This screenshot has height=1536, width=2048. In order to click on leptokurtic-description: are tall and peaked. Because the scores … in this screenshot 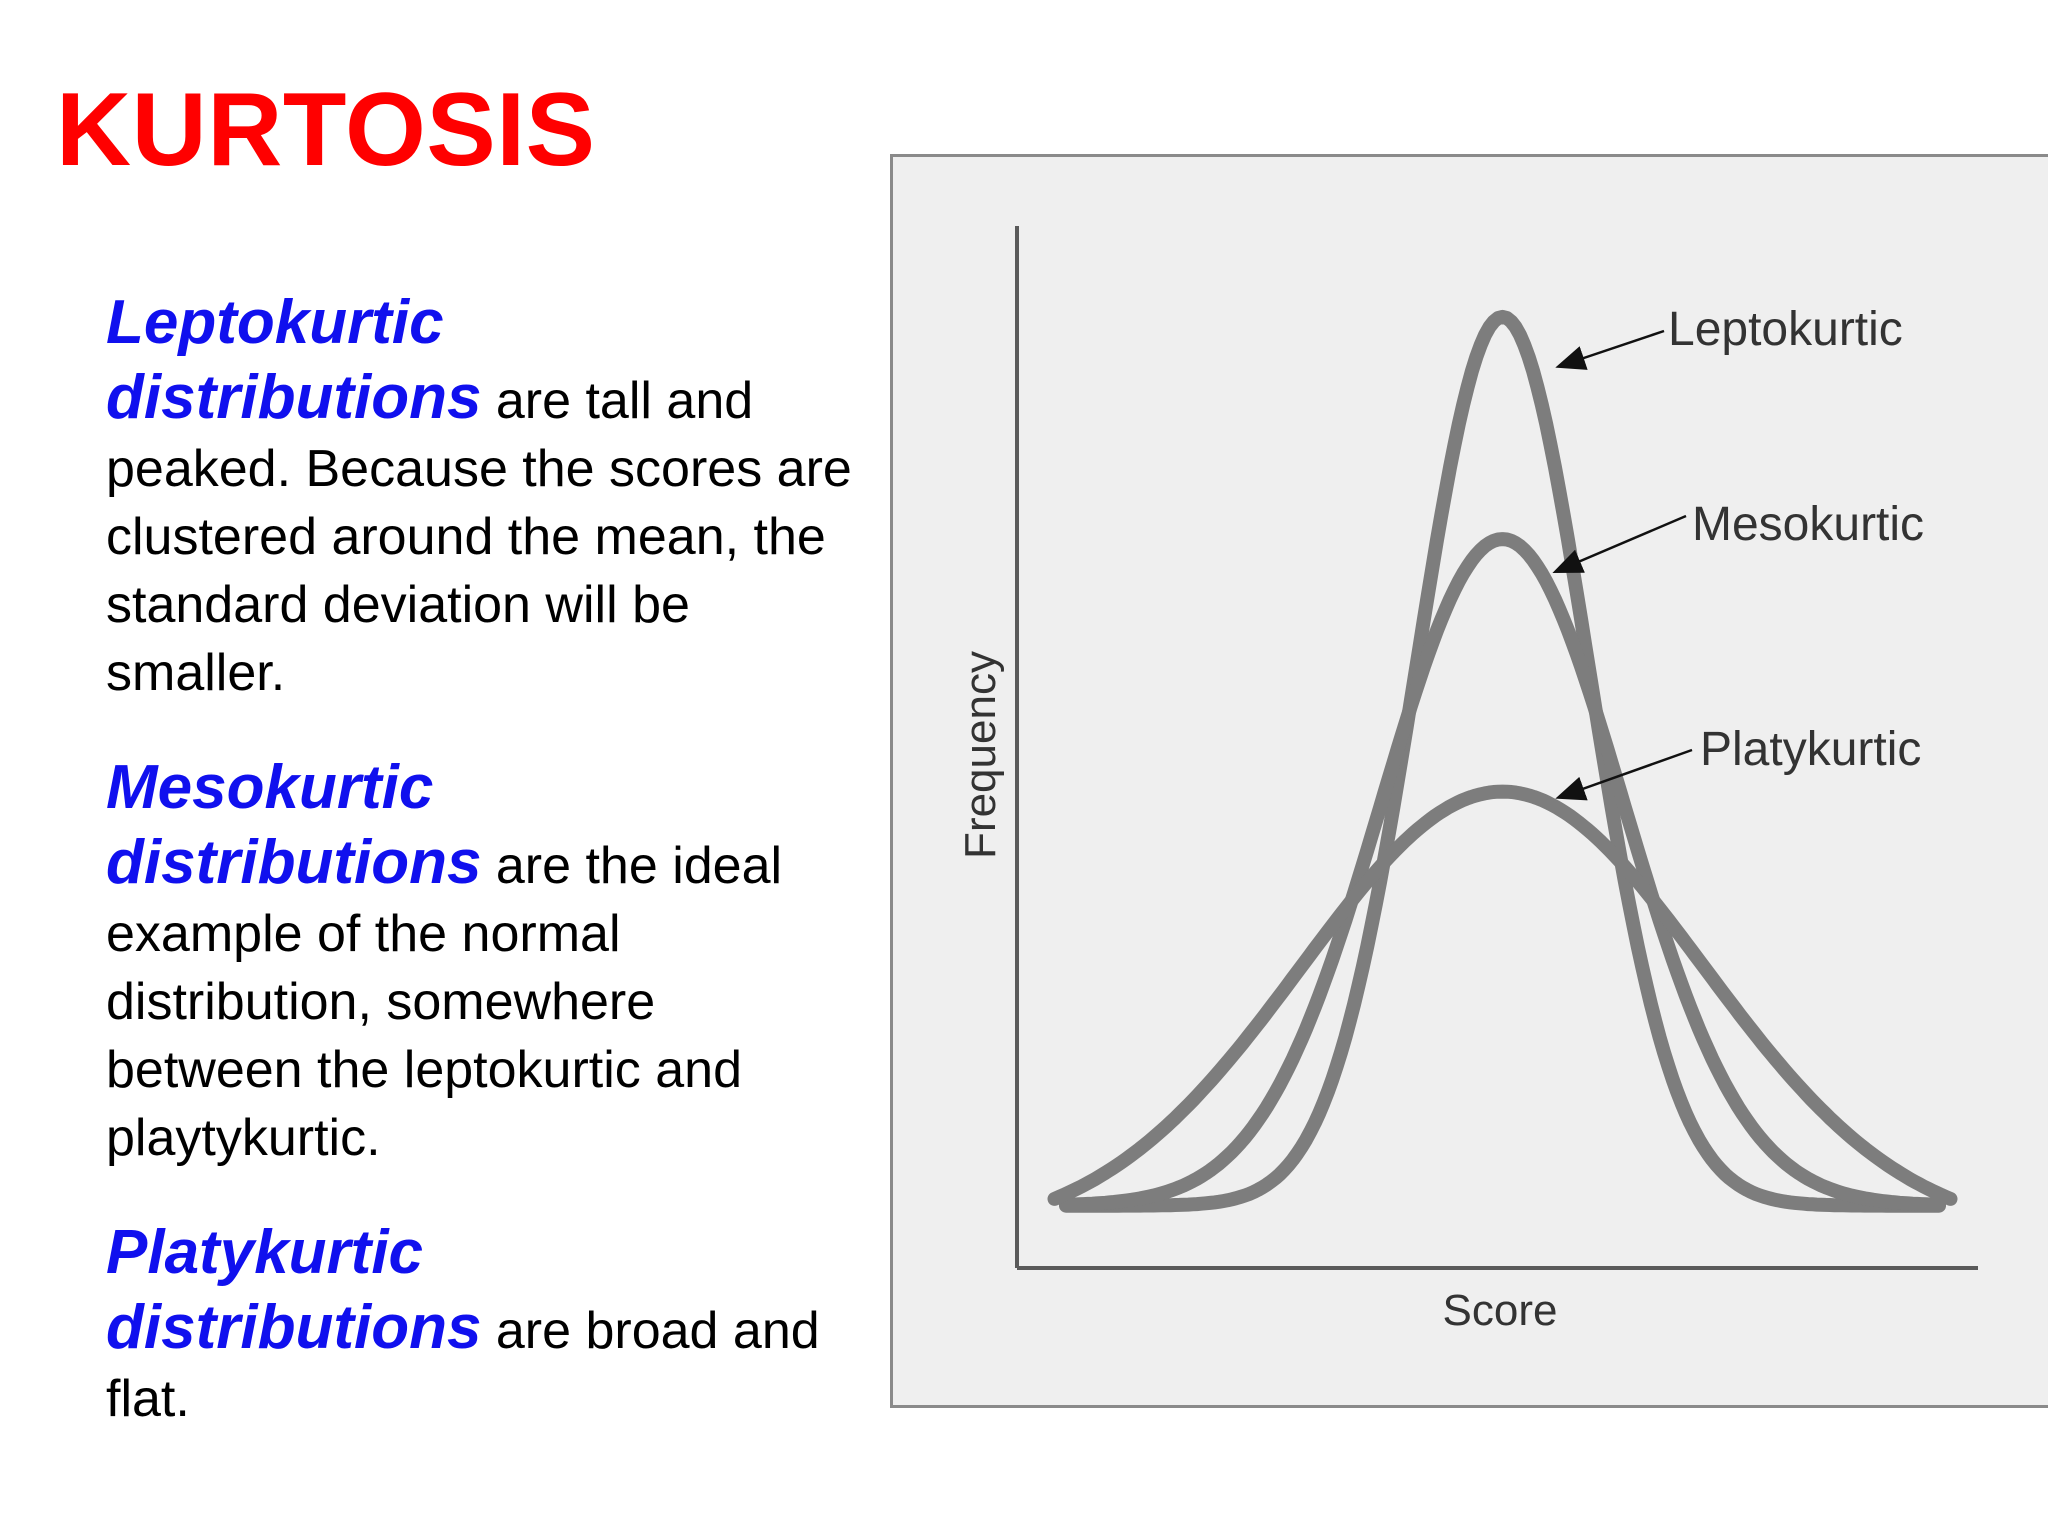, I will do `click(479, 537)`.